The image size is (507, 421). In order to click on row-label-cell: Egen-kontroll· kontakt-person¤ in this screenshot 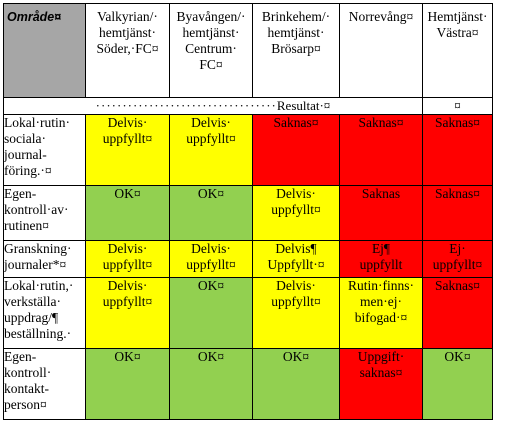, I will do `click(44, 384)`.